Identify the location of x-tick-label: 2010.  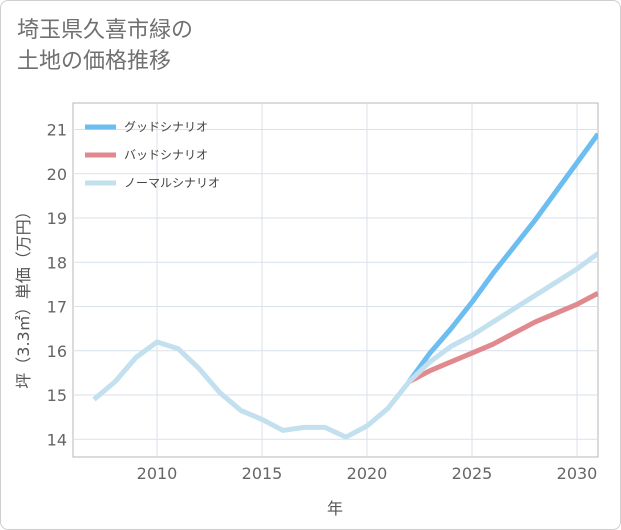
(157, 473).